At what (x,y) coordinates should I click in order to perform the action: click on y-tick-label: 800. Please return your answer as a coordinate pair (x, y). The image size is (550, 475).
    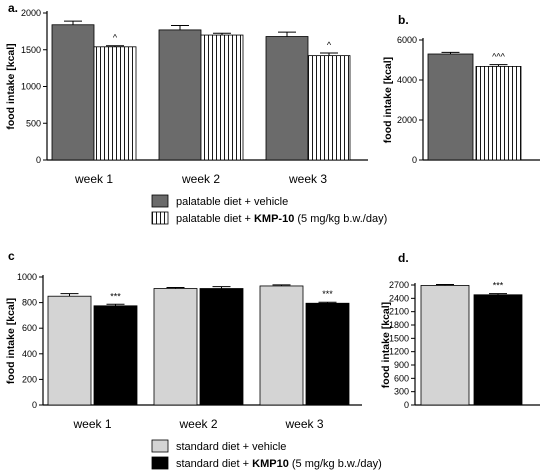
    Looking at the image, I should click on (29, 303).